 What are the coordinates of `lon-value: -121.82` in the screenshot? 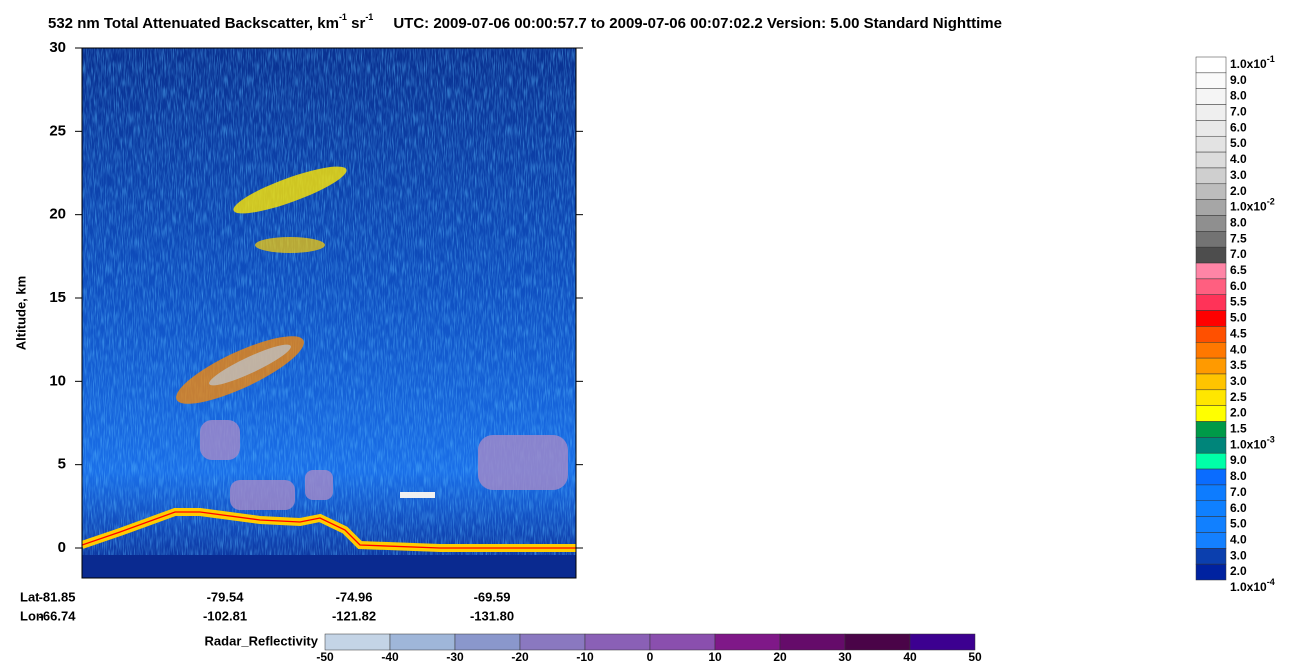 It's located at (354, 615).